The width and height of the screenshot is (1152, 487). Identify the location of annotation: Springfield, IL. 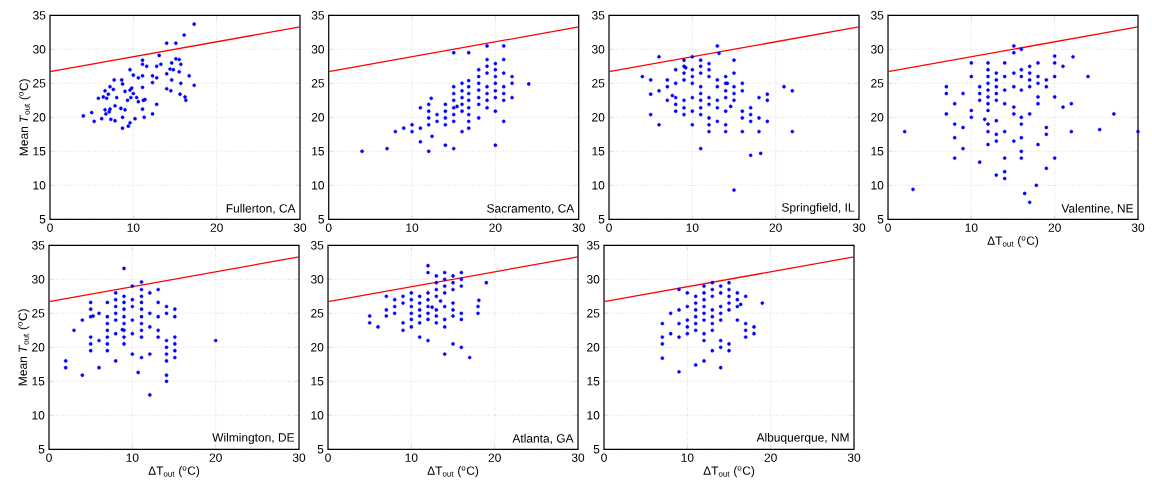
(818, 208).